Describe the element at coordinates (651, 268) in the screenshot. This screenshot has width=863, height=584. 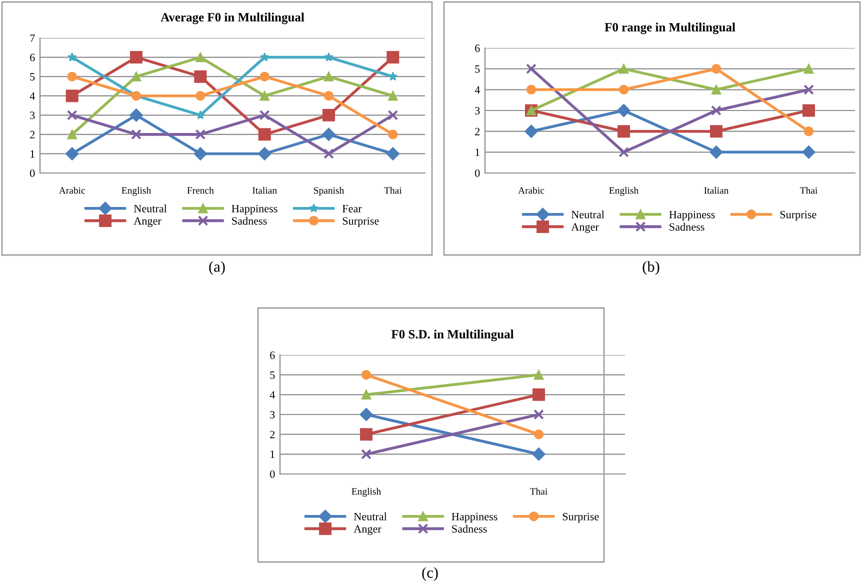
I see `text: (b)` at that location.